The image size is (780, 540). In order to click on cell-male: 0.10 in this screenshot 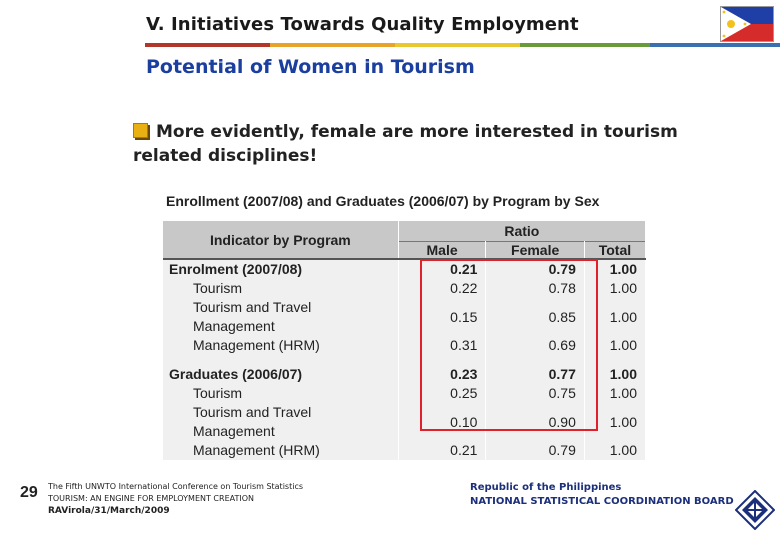, I will do `click(442, 422)`.